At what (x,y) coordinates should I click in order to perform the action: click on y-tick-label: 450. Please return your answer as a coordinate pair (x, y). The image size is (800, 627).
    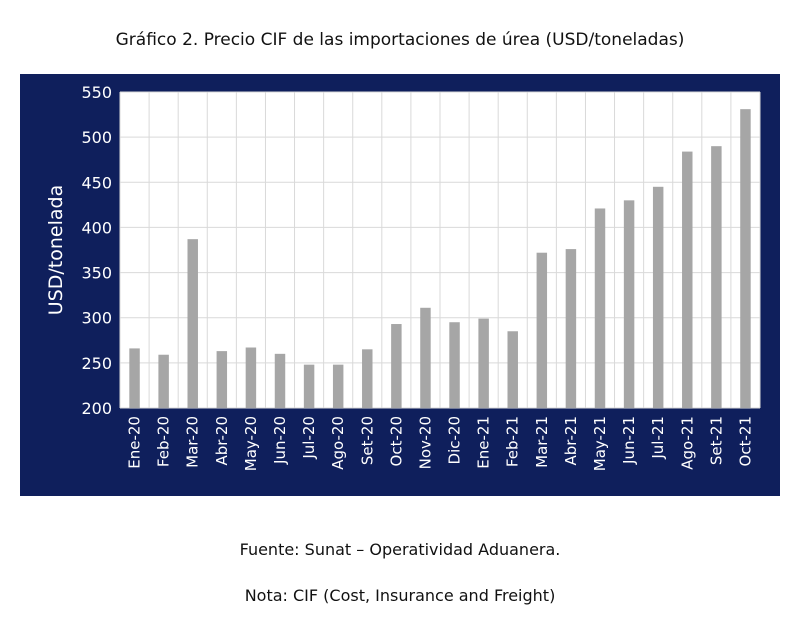
    Looking at the image, I should click on (96, 182).